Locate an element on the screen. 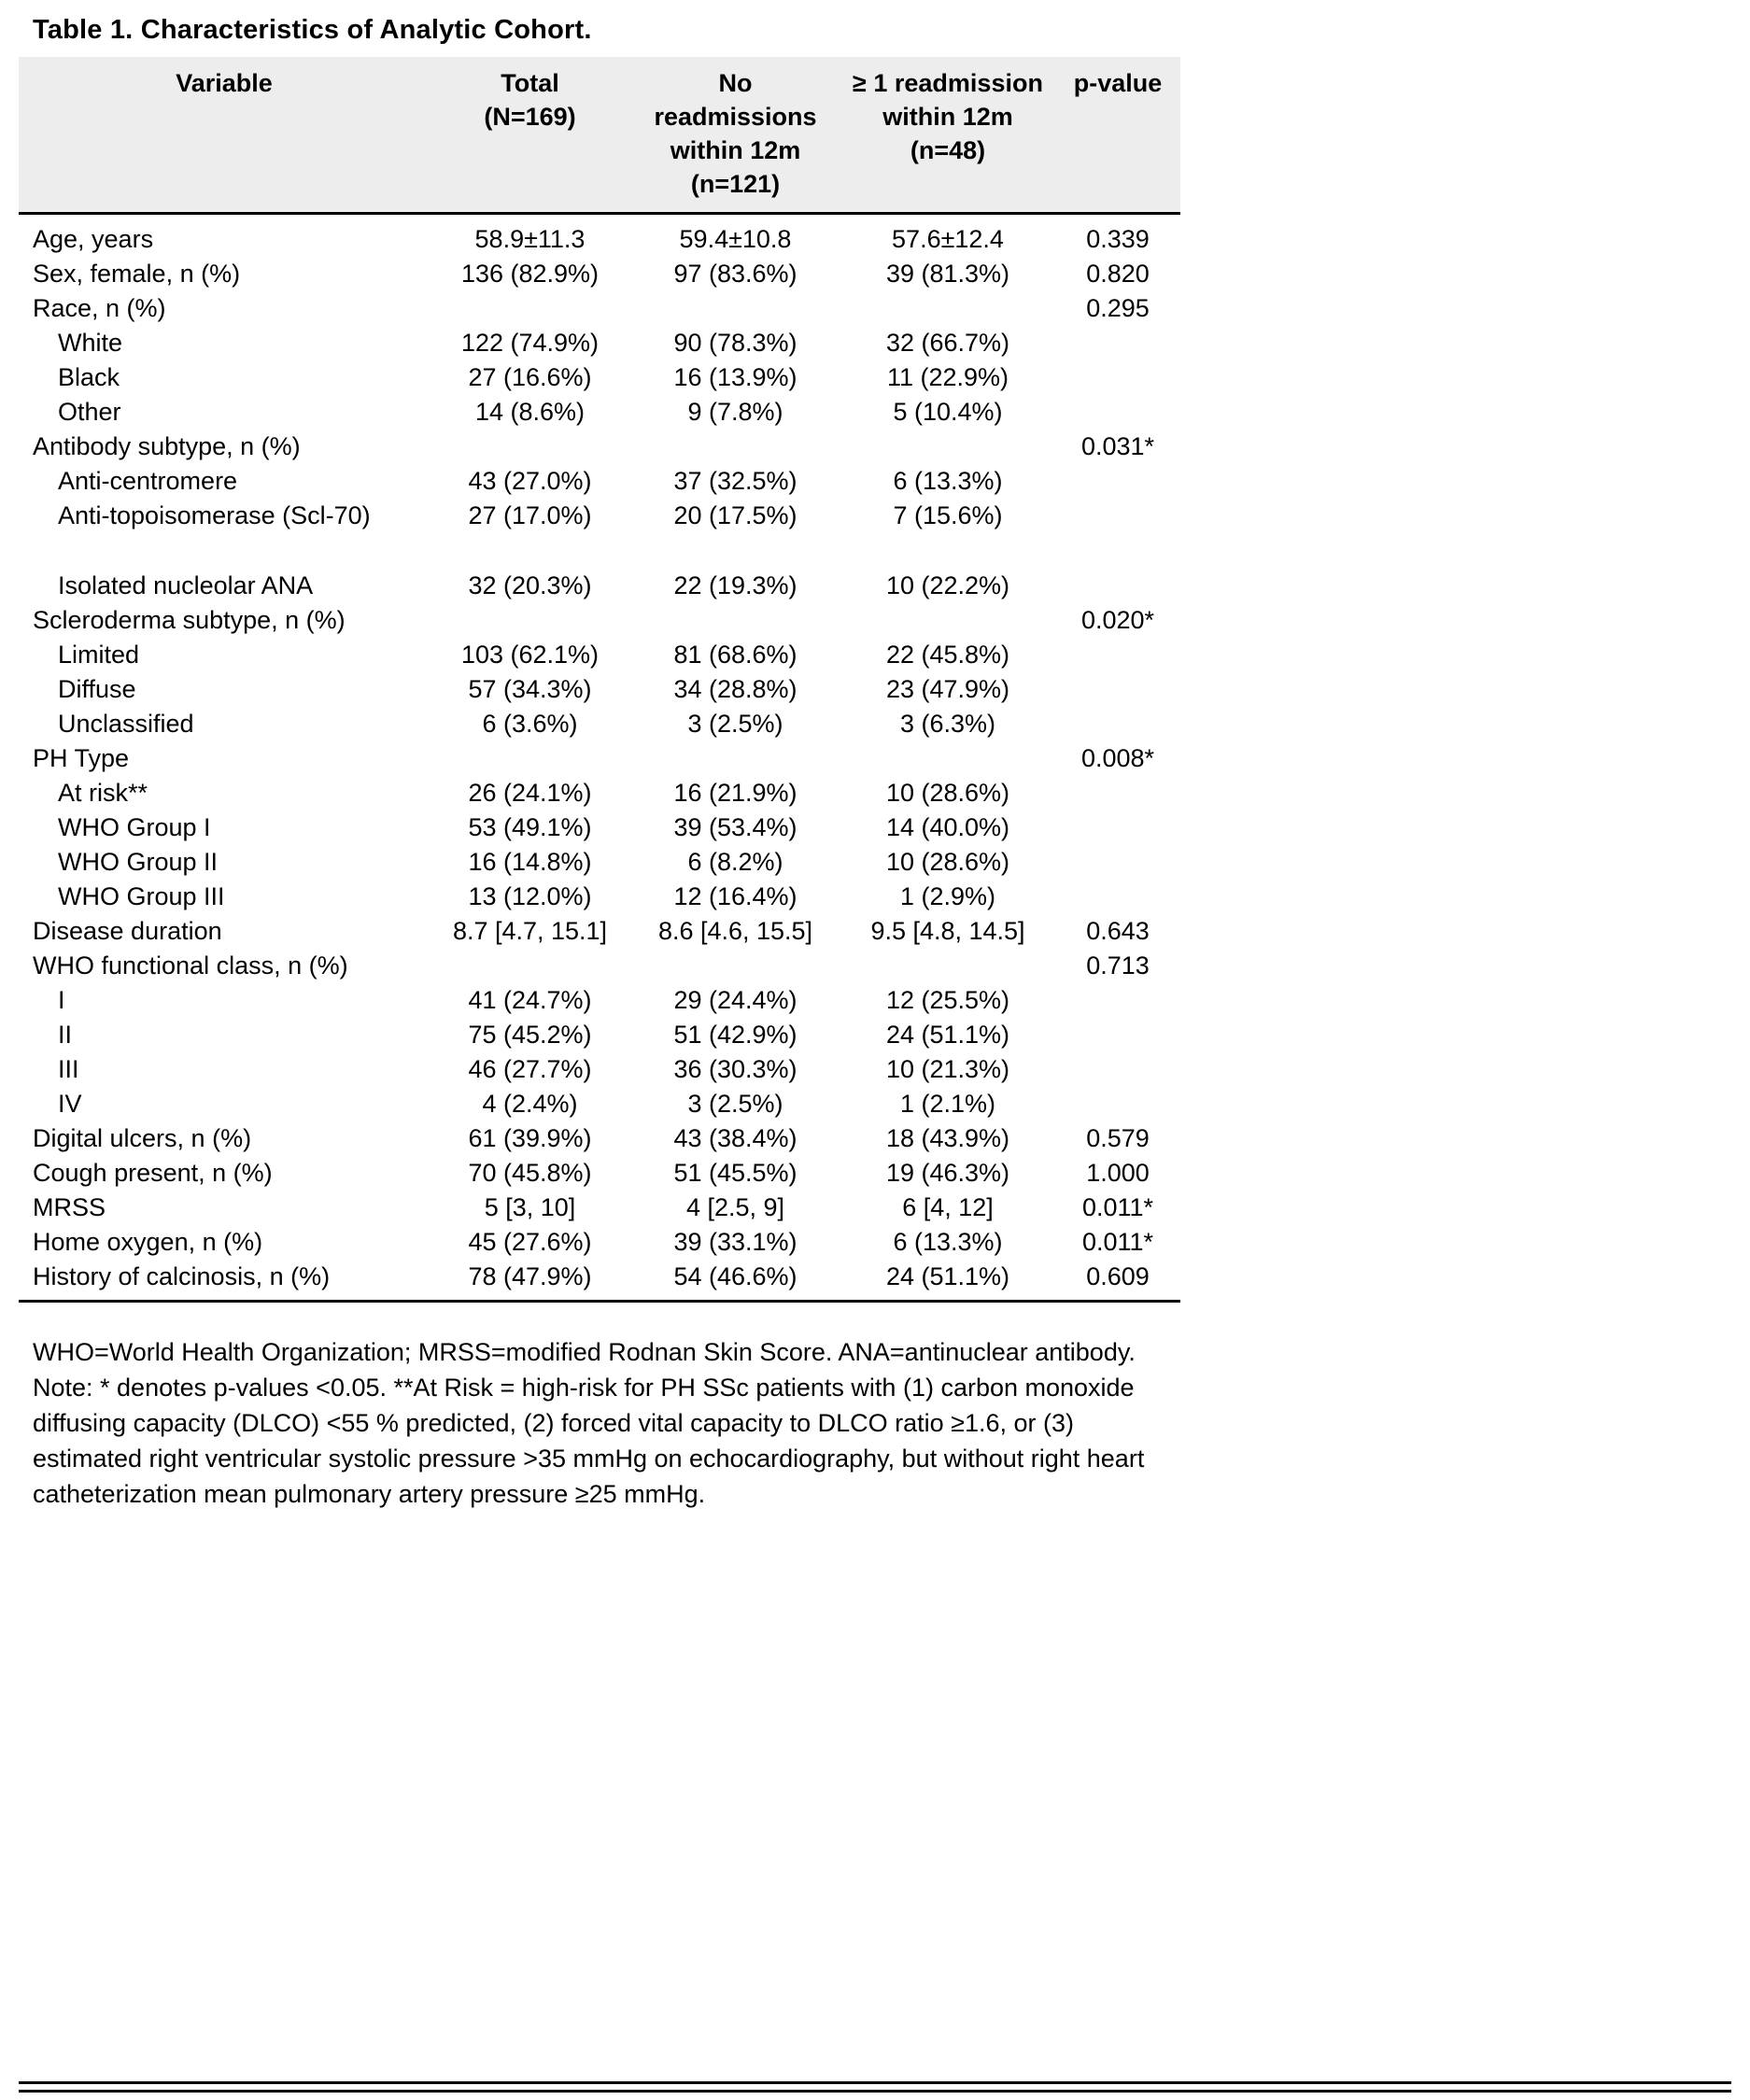  cell-no-readmissions: 6 (8.2%) is located at coordinates (735, 862).